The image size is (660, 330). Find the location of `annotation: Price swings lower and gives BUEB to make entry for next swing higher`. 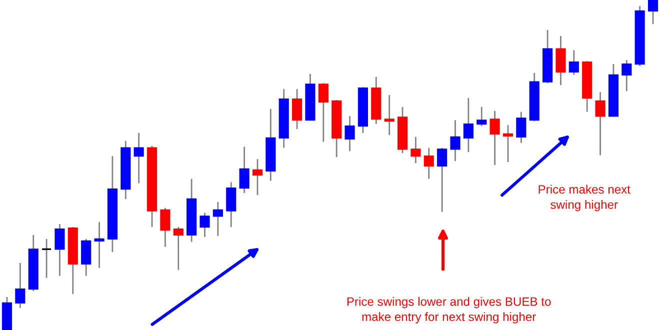

annotation: Price swings lower and gives BUEB to make entry for next swing higher is located at coordinates (449, 310).